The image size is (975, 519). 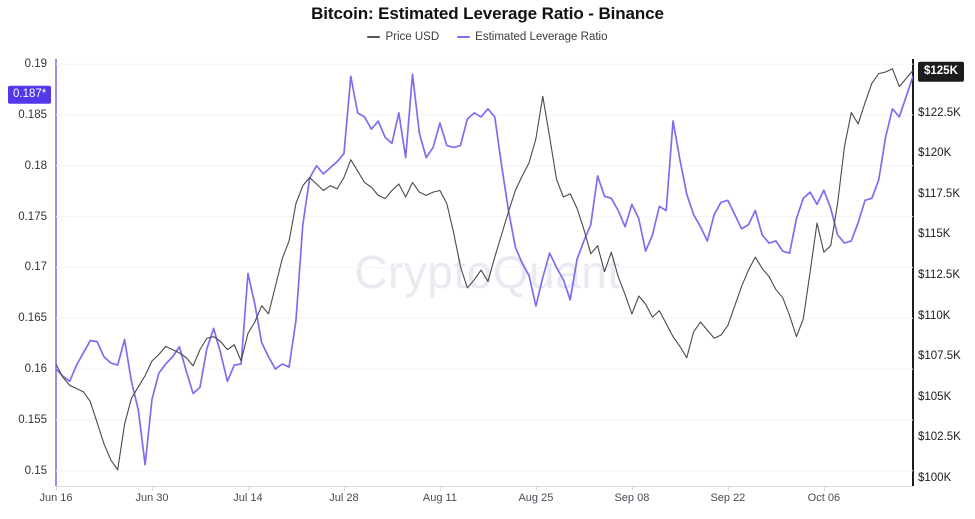 I want to click on left-tick-label: 0.18, so click(x=35, y=165).